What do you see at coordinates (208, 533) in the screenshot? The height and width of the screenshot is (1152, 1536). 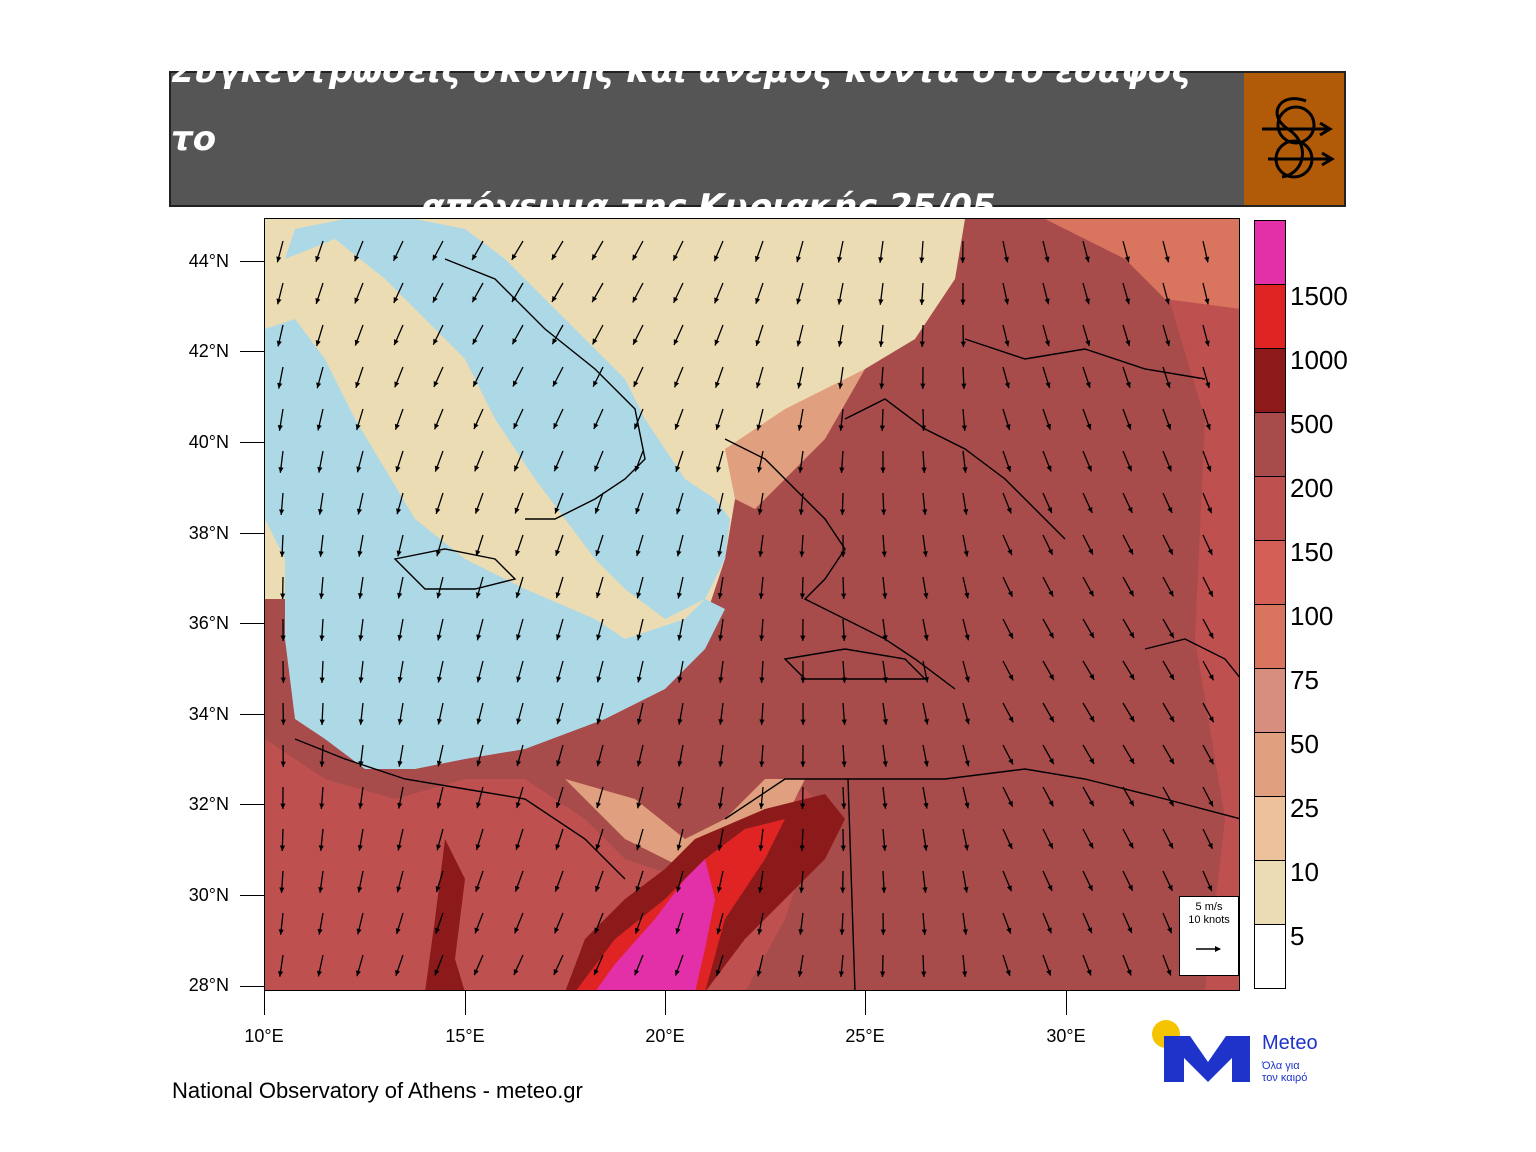 I see `lat-label-38: 38°N` at bounding box center [208, 533].